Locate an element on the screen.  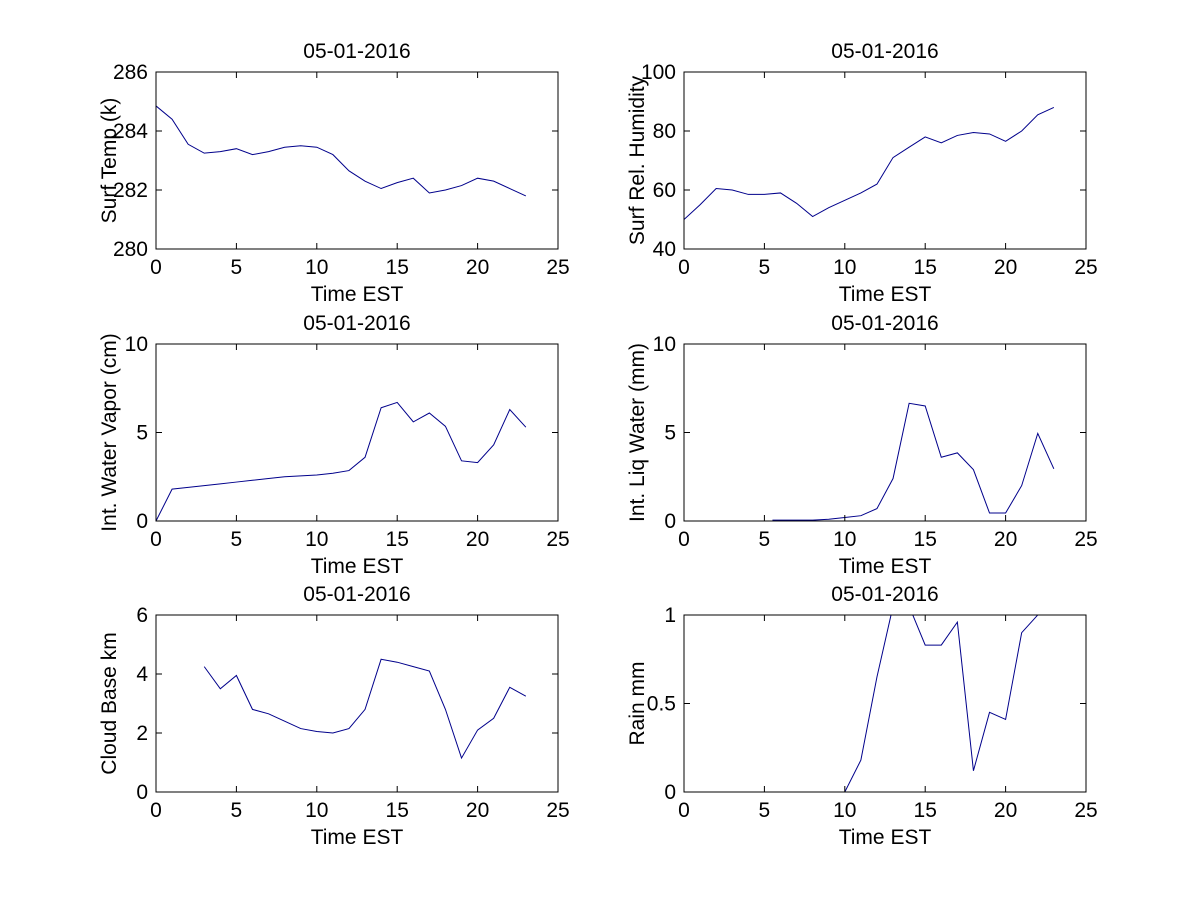
y-axis-label: Surf Rel. Humidity is located at coordinates (637, 160).